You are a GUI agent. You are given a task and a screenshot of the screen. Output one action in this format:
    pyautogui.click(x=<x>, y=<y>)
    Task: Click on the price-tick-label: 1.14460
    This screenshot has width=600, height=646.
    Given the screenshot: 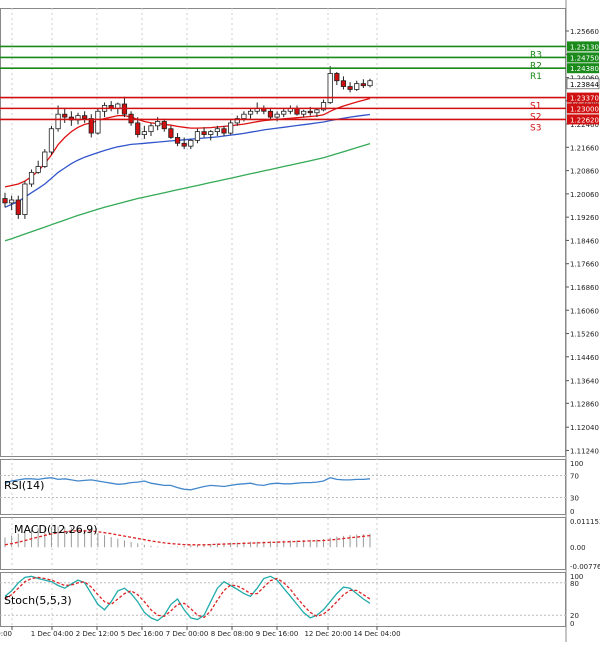 What is the action you would take?
    pyautogui.click(x=584, y=358)
    